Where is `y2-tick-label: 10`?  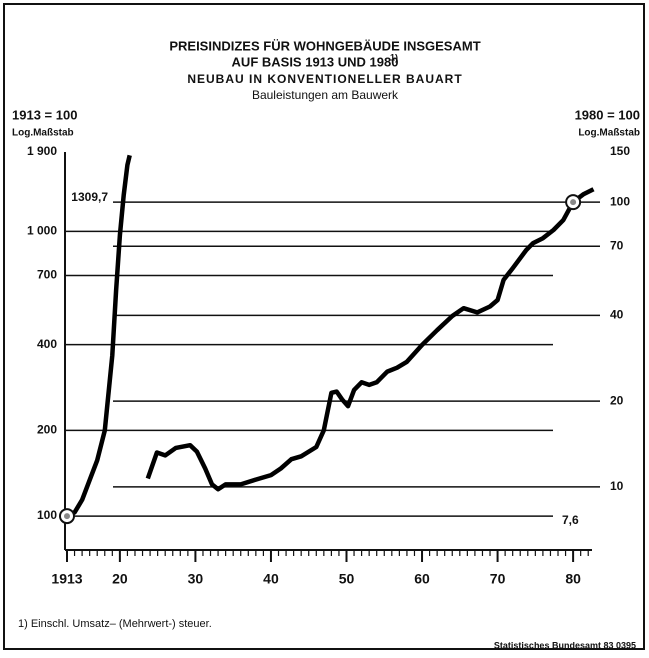
y2-tick-label: 10 is located at coordinates (617, 486).